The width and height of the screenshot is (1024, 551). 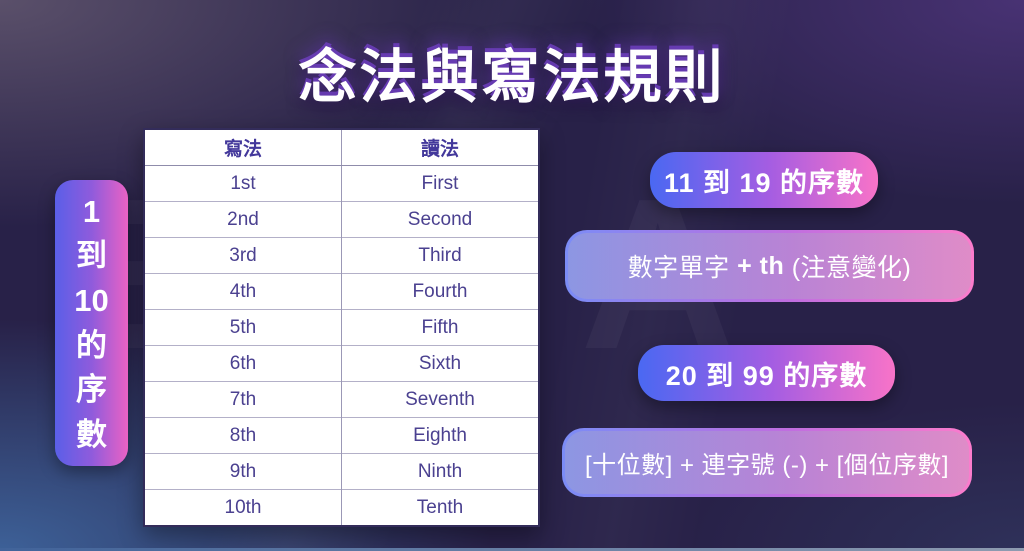 I want to click on reading-cell: Sixth, so click(x=440, y=363).